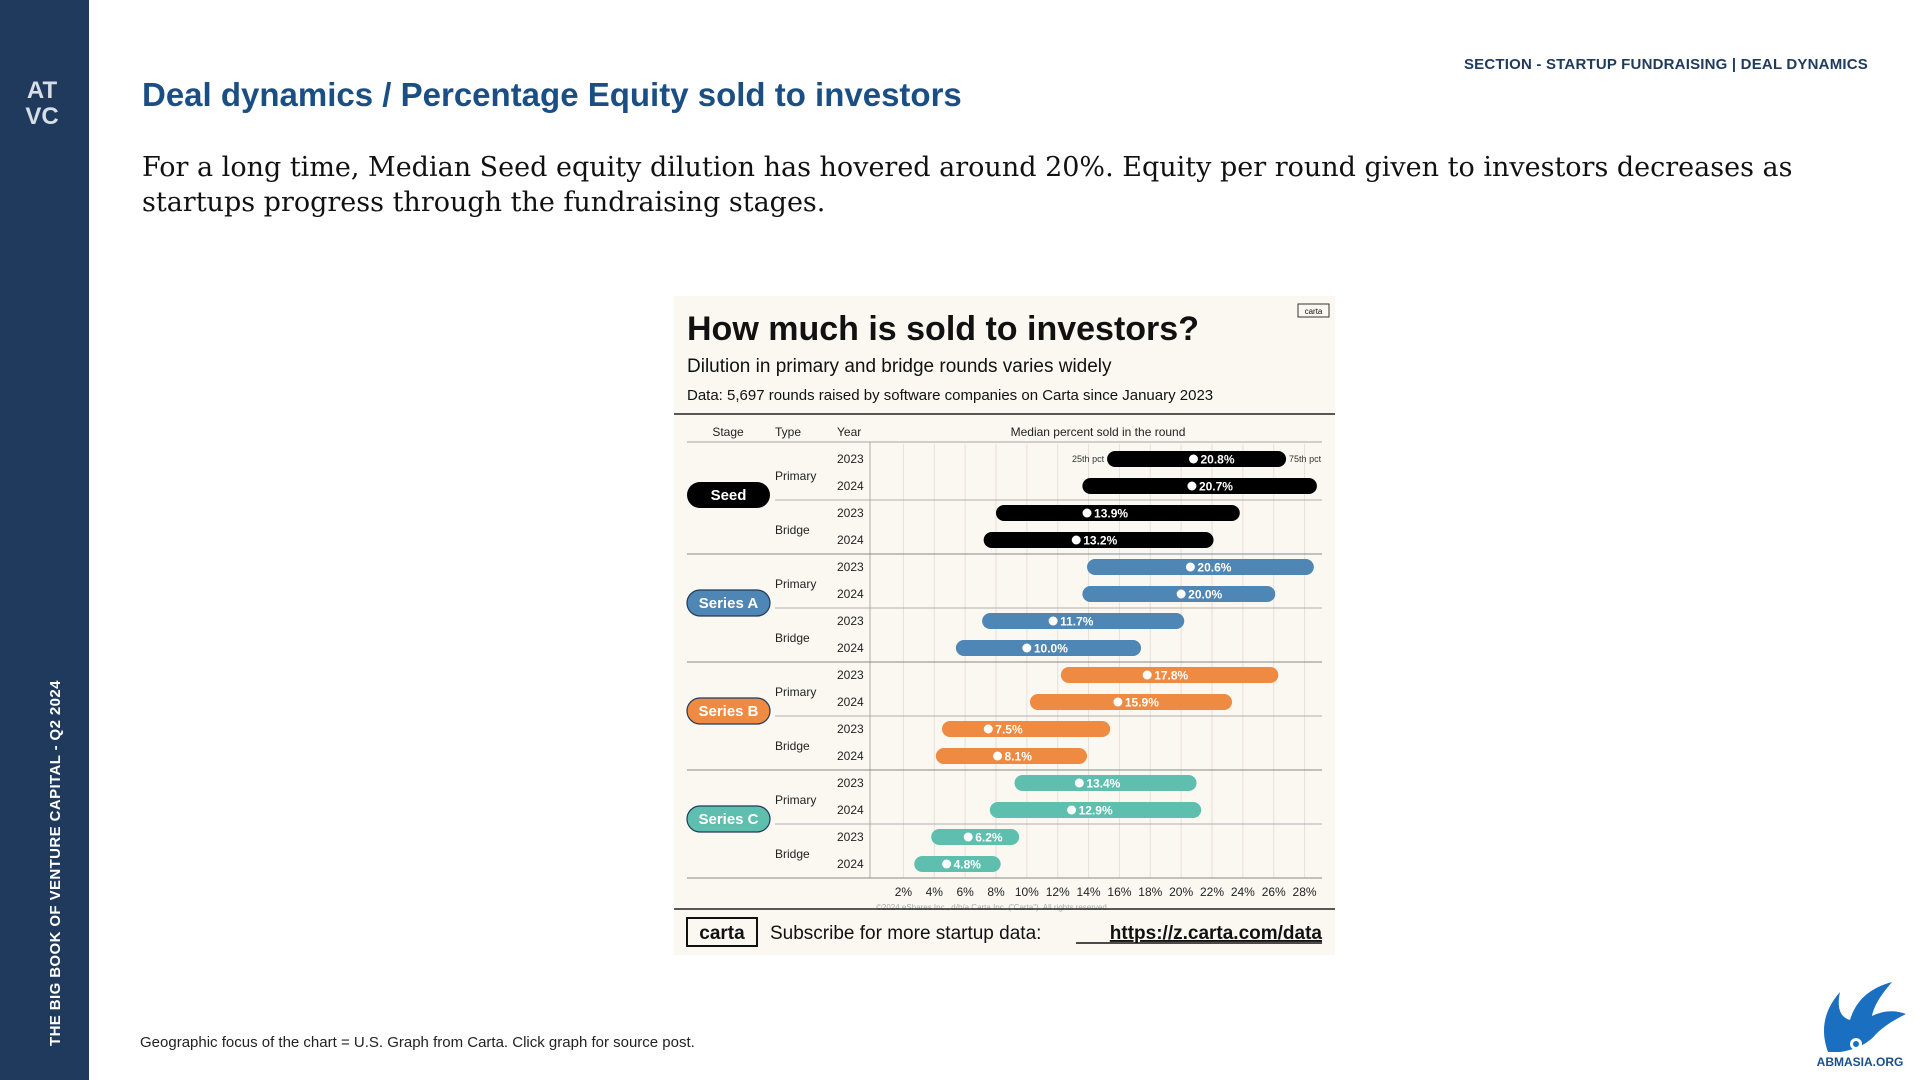 The height and width of the screenshot is (1080, 1920). What do you see at coordinates (1150, 892) in the screenshot?
I see `x-tick-label: 18%` at bounding box center [1150, 892].